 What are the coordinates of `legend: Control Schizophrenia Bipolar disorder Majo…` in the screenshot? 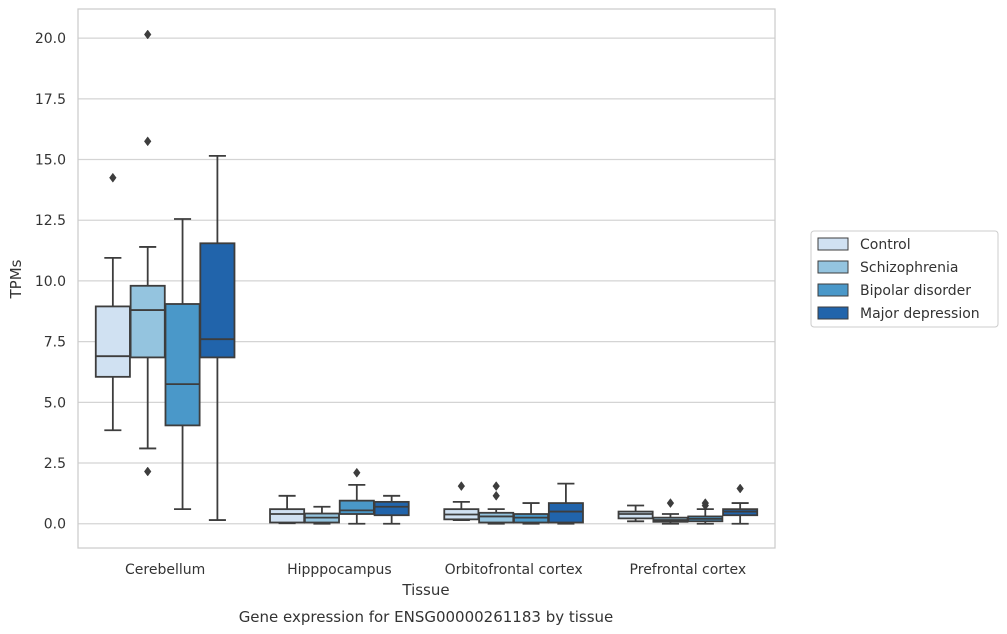 It's located at (904, 279).